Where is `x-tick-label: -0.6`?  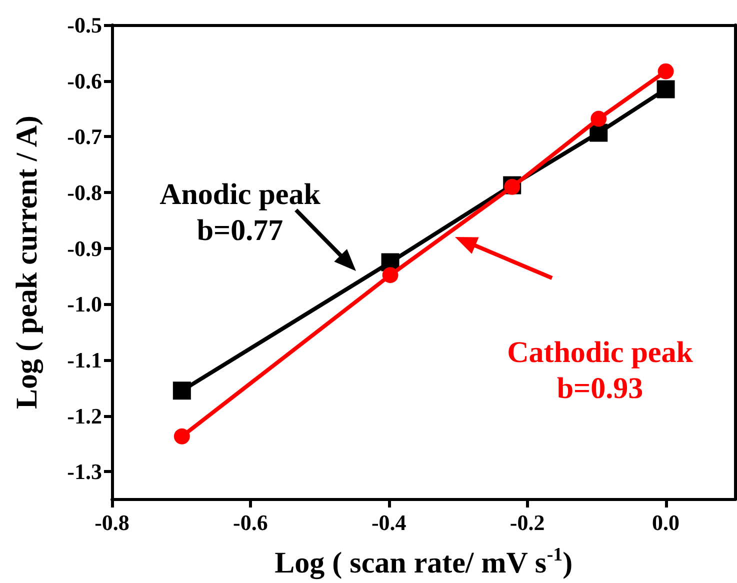
x-tick-label: -0.6 is located at coordinates (250, 522).